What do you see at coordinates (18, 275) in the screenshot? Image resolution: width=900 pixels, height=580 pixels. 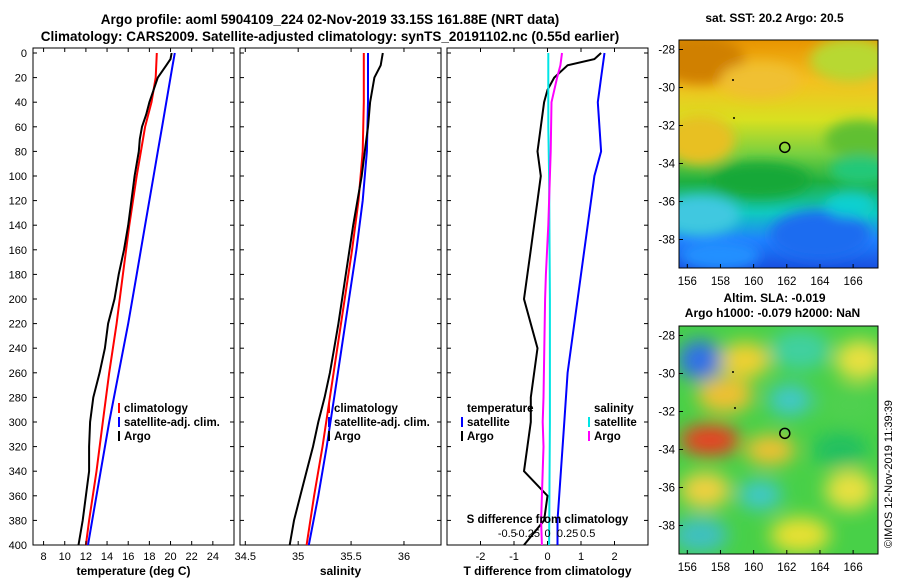 I see `depth-tick-label: 180` at bounding box center [18, 275].